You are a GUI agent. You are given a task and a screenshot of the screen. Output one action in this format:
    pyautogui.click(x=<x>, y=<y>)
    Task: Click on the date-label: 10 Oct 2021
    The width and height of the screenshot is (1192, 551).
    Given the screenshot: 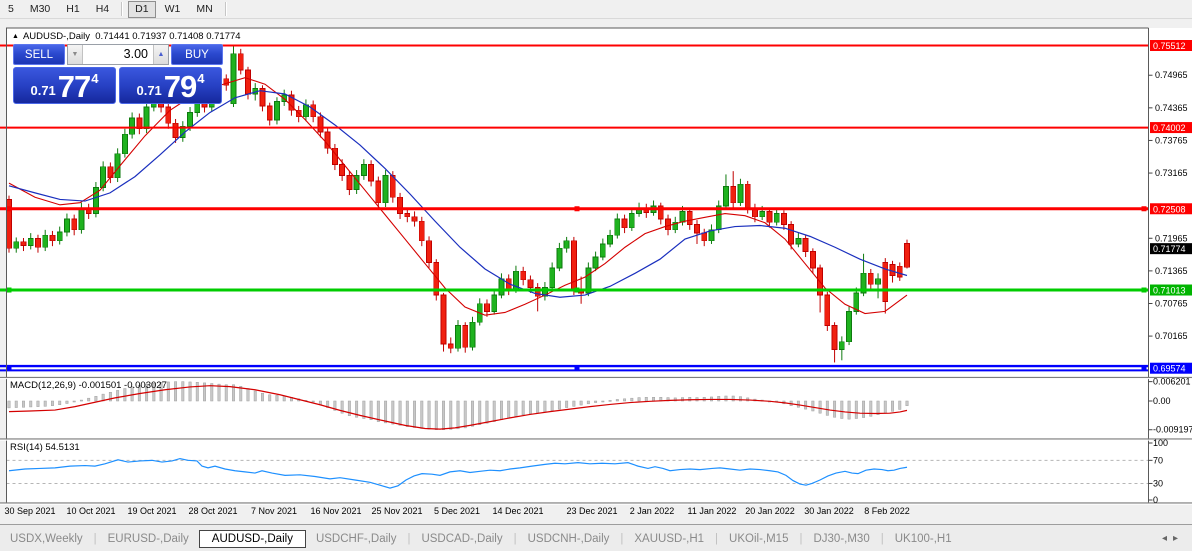 What is the action you would take?
    pyautogui.click(x=90, y=511)
    